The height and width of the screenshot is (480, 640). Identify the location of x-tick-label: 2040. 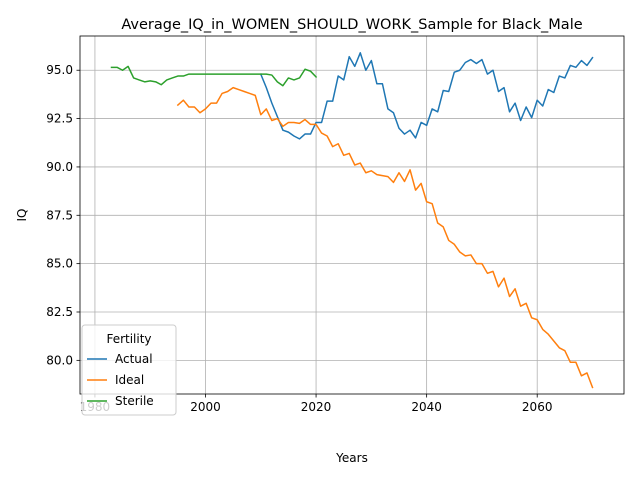
(426, 407).